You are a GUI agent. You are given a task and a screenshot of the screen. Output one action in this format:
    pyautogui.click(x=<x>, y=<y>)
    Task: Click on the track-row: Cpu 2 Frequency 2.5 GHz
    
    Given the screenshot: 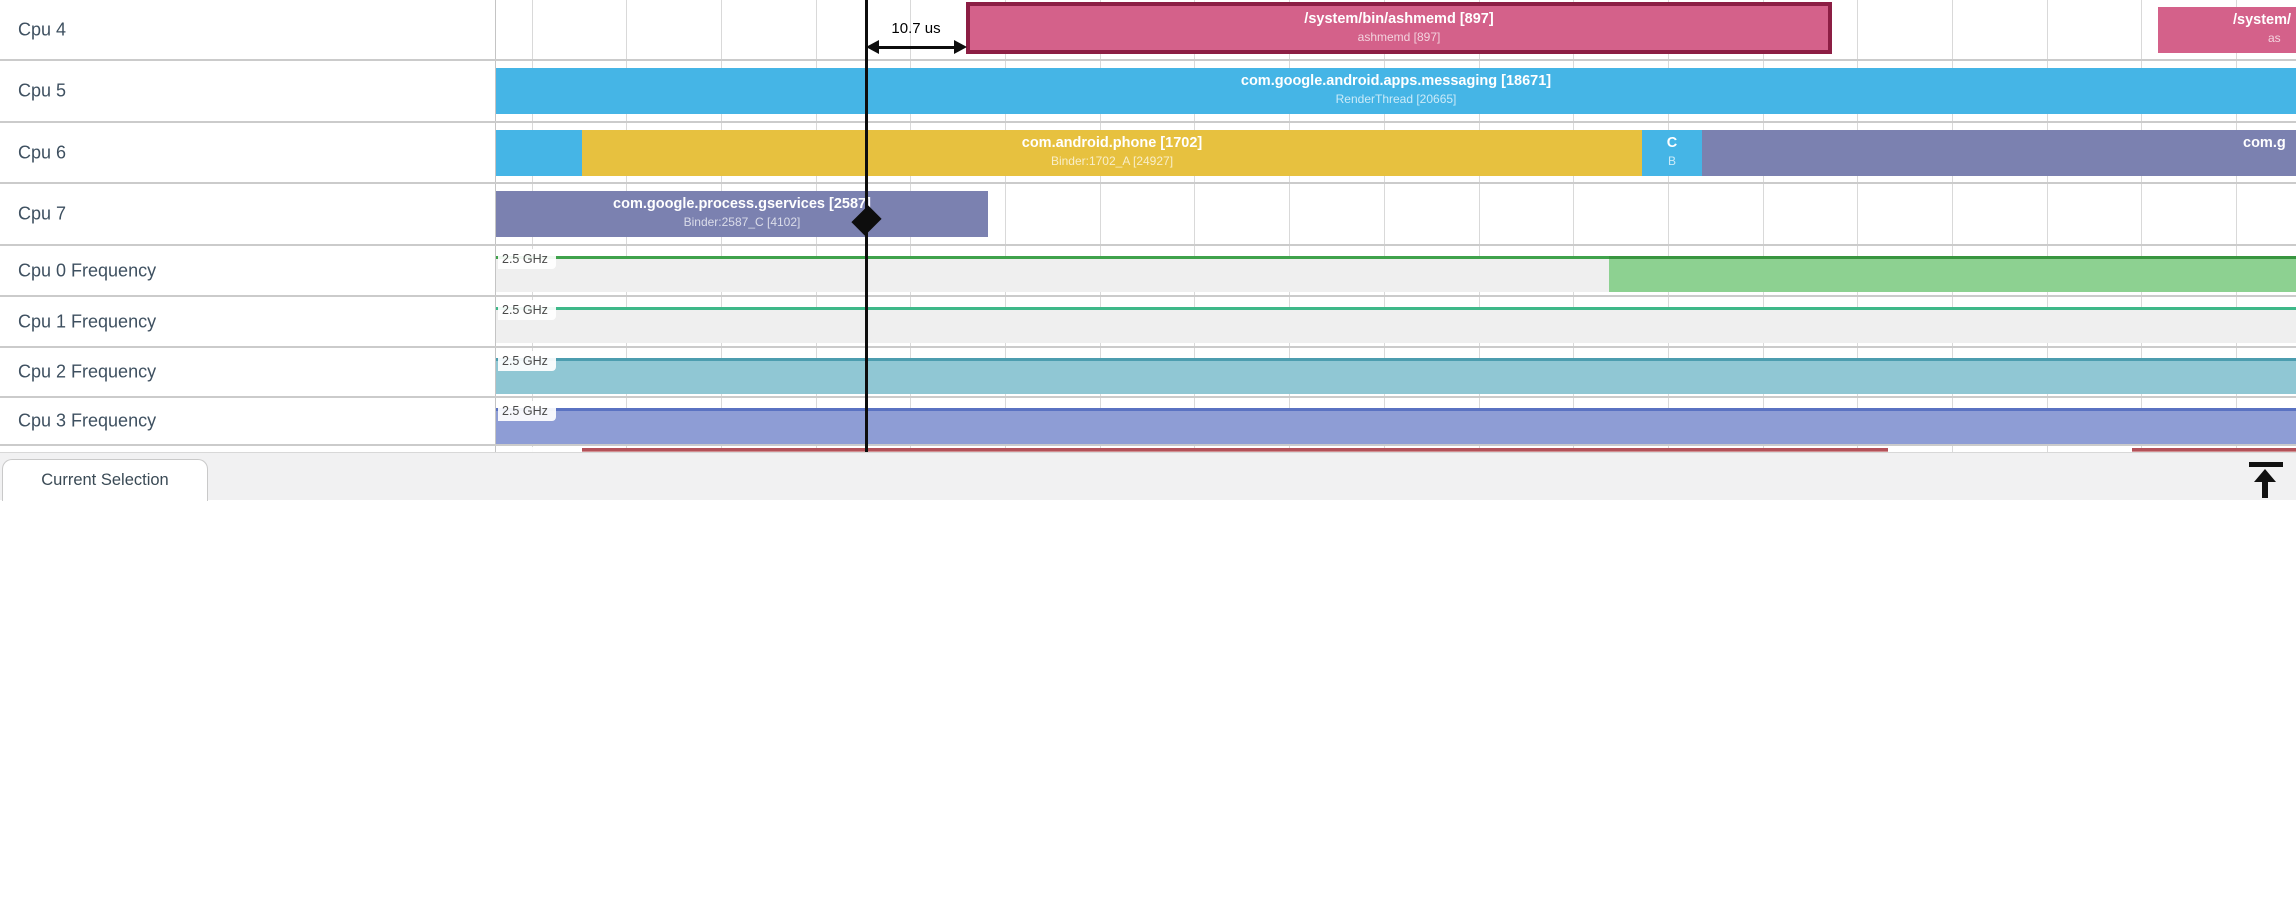 What is the action you would take?
    pyautogui.click(x=1148, y=373)
    